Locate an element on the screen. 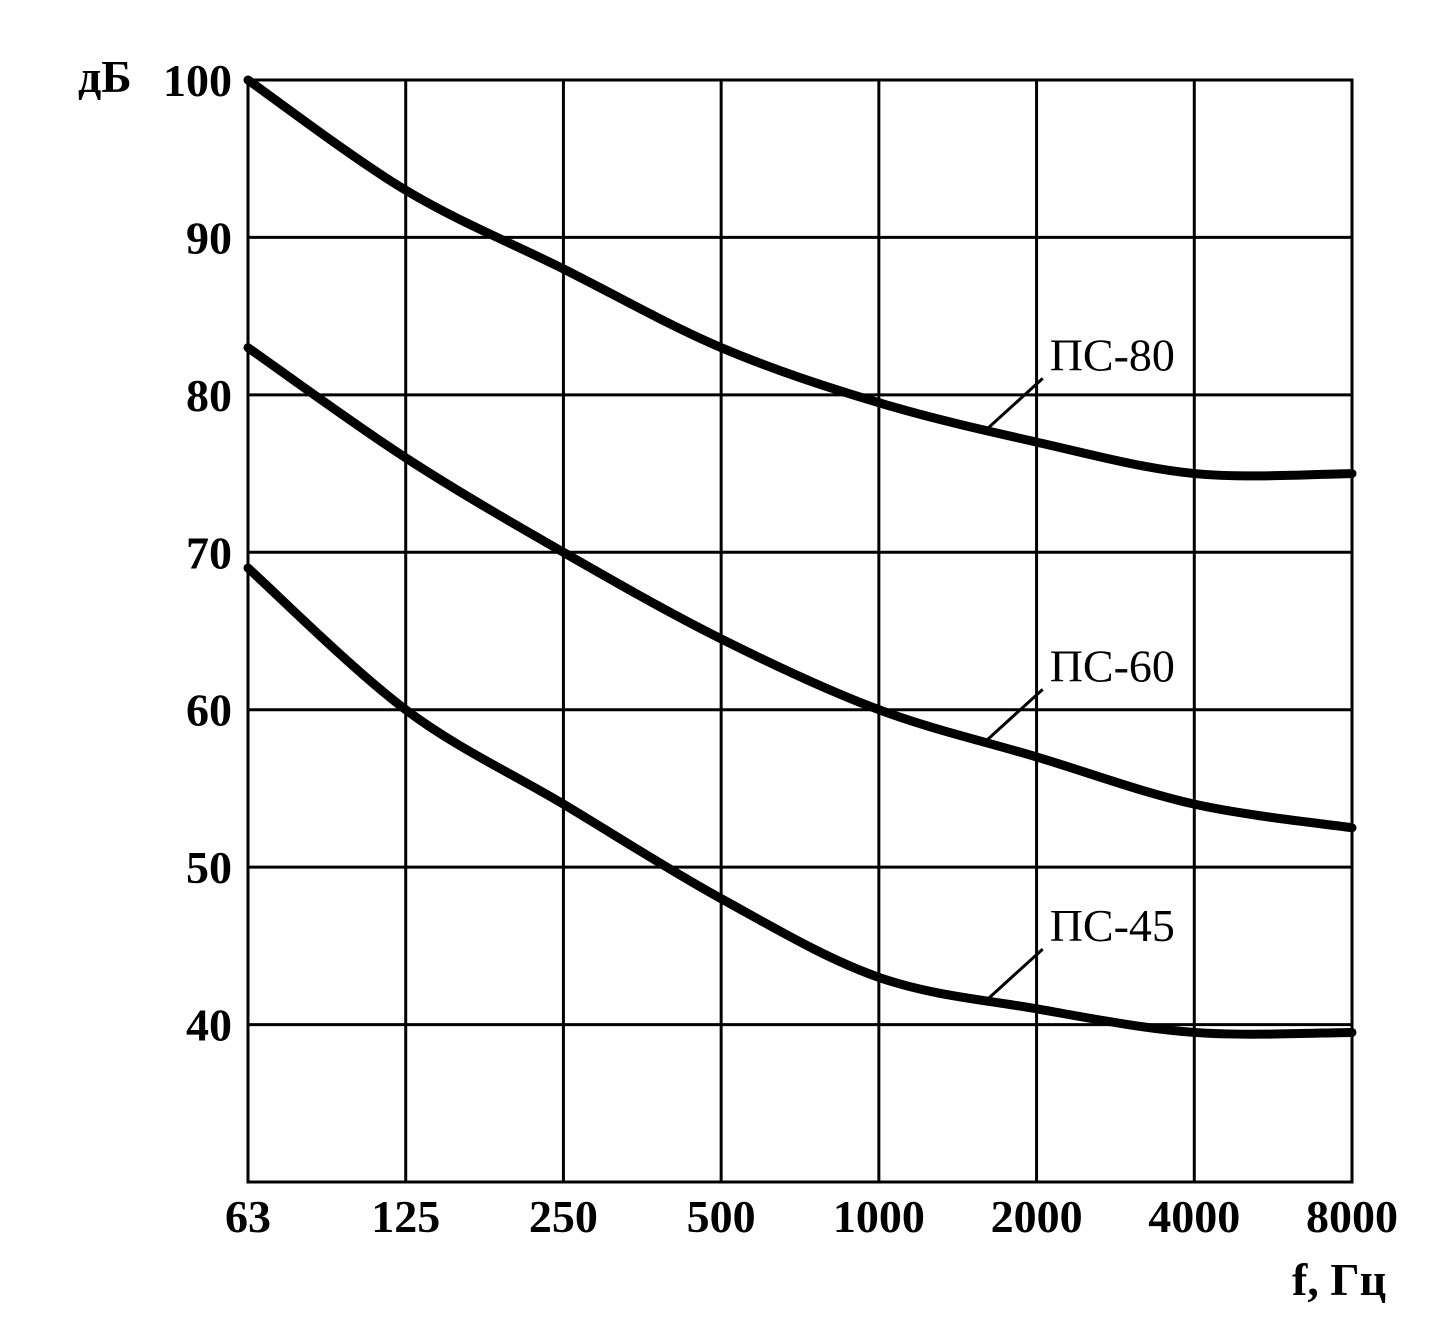 The image size is (1446, 1330). x-tick-label: 2000 is located at coordinates (1037, 1216).